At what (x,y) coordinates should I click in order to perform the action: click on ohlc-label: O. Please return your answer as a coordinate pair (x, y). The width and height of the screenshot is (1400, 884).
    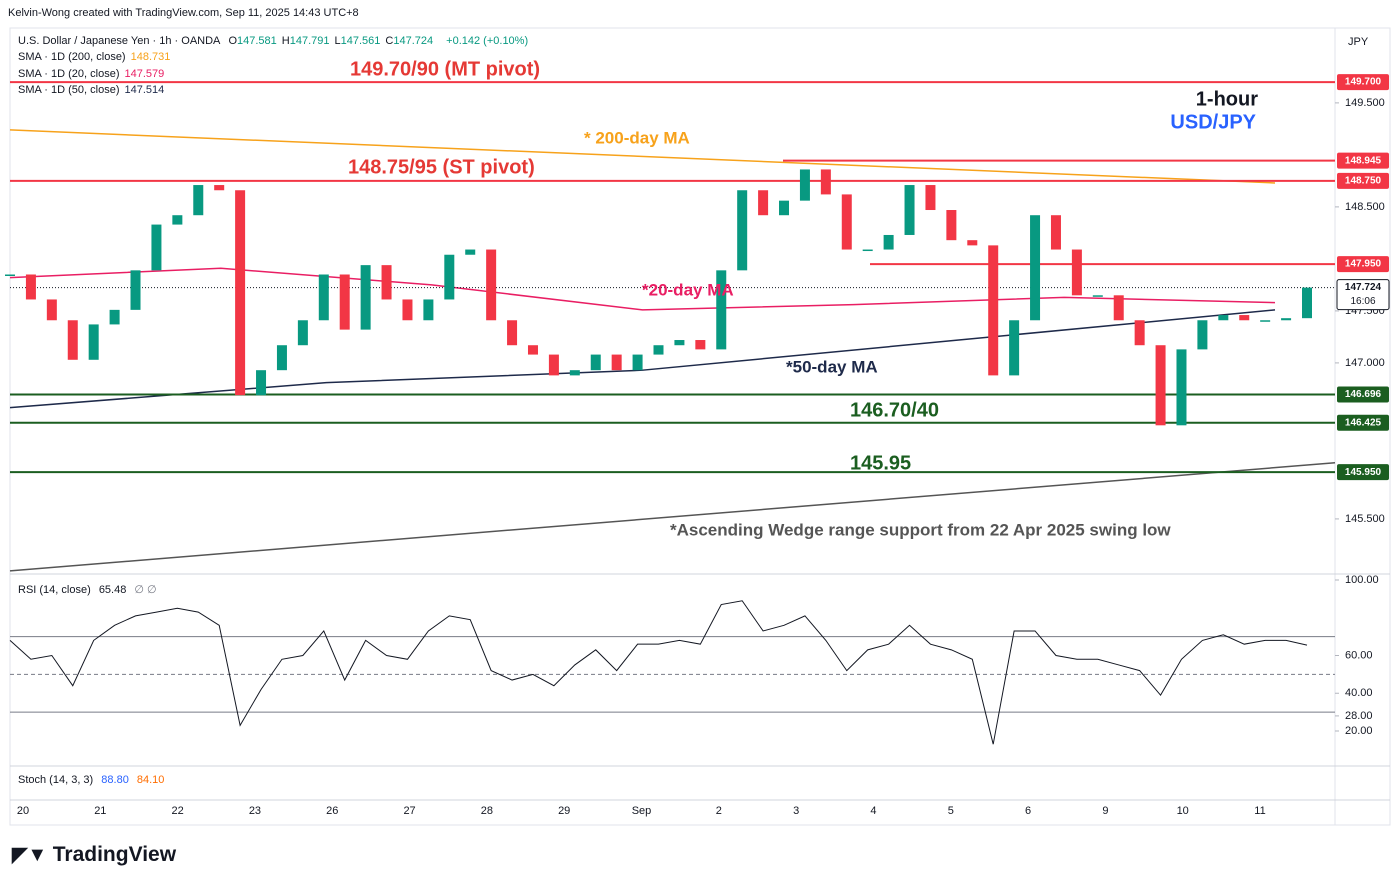
    Looking at the image, I should click on (233, 41).